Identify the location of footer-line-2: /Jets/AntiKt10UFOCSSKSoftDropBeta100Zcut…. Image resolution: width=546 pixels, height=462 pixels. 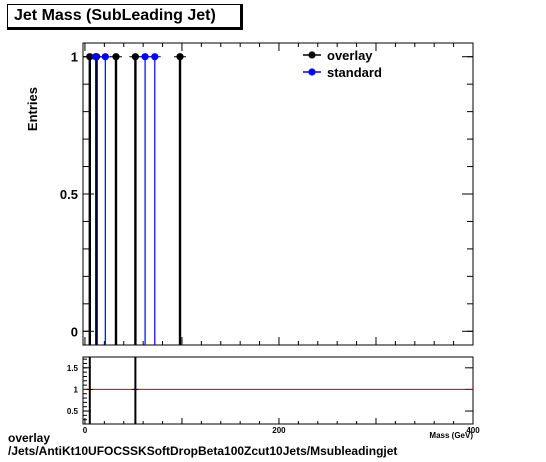
(203, 451).